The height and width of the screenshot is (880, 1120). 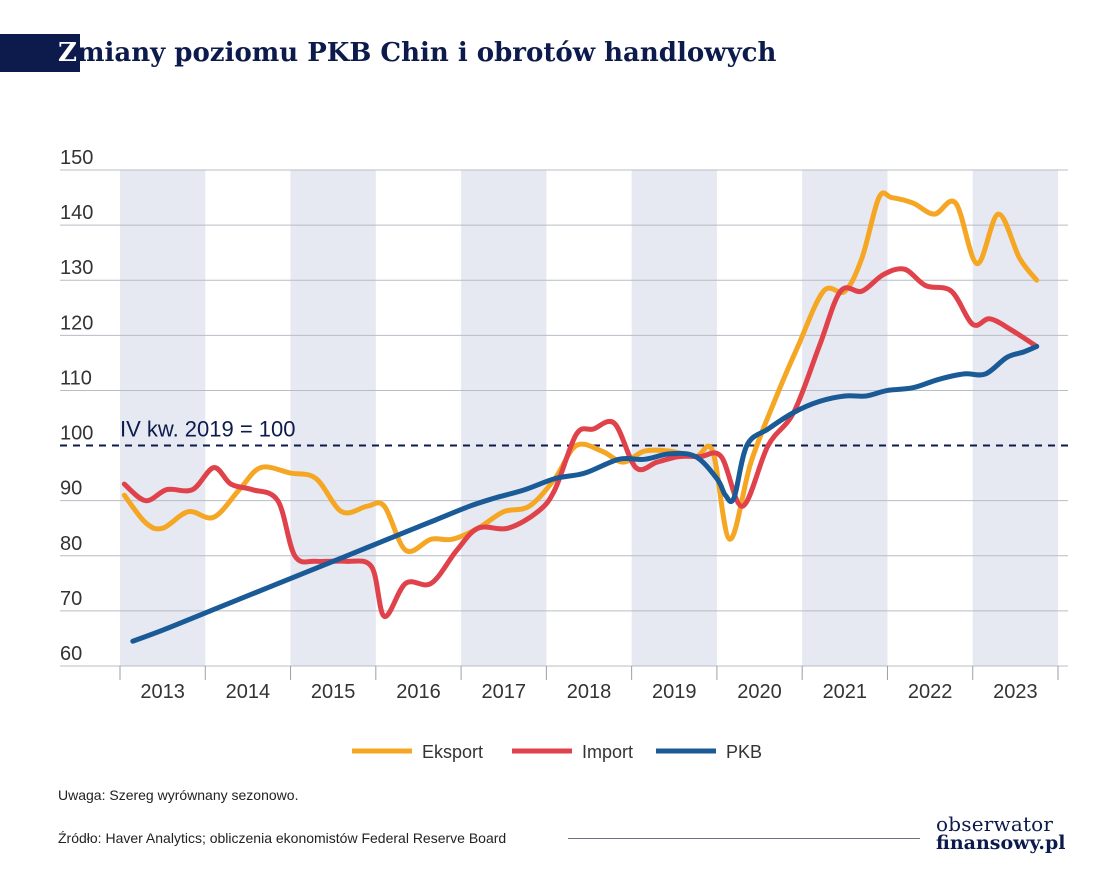 I want to click on y-tick-label-70: 70, so click(x=71, y=599).